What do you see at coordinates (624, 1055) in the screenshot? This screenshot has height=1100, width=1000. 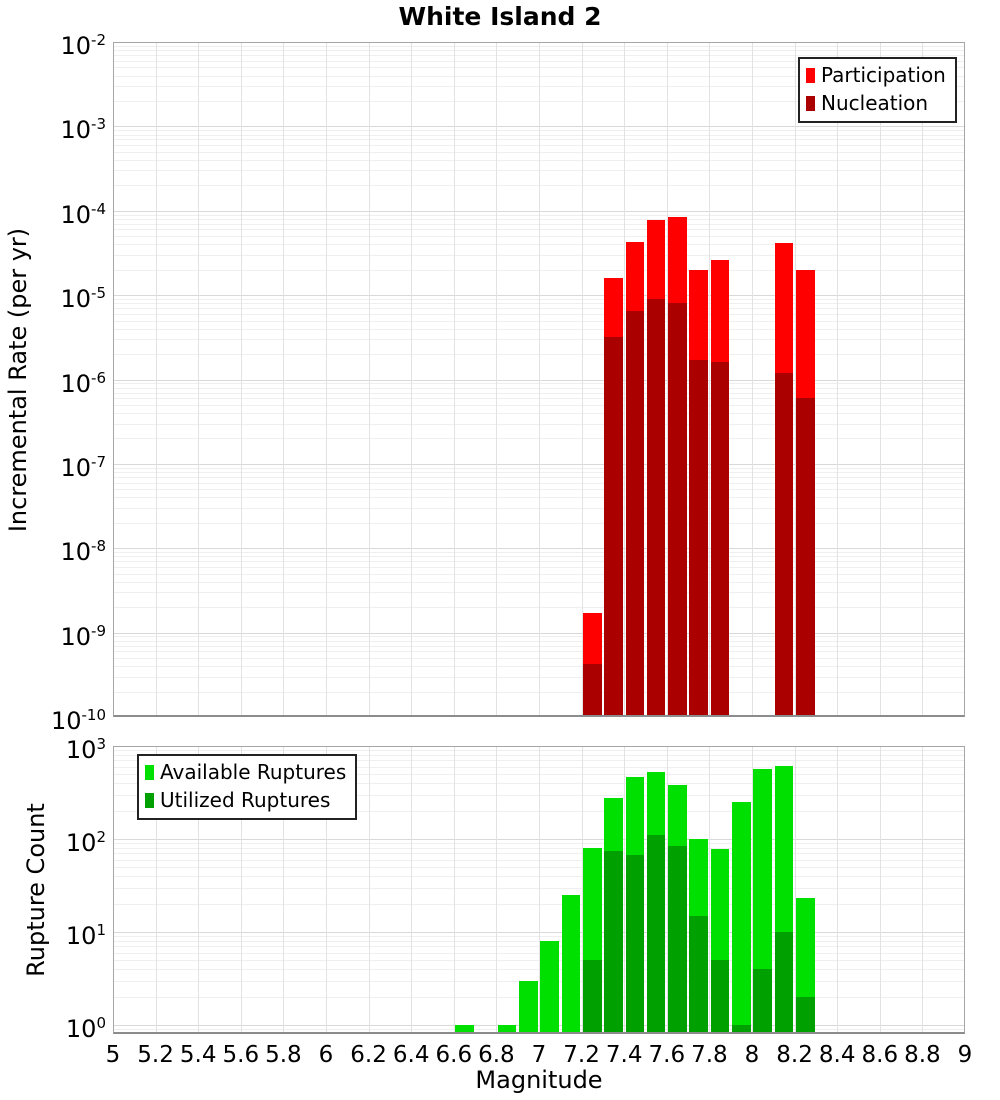 I see `x-tick-label-7.4: 7.4` at bounding box center [624, 1055].